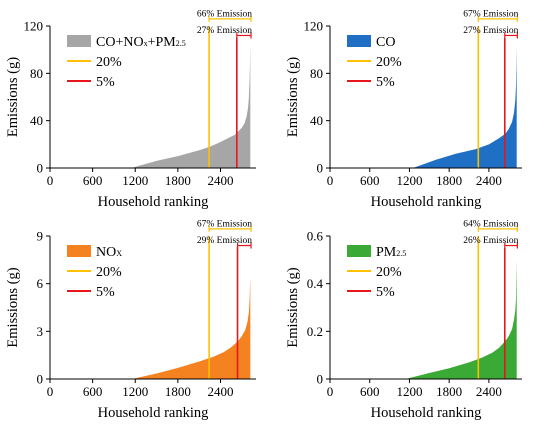 The image size is (550, 428). Describe the element at coordinates (490, 241) in the screenshot. I see `annotation-label: 26% Emission` at that location.